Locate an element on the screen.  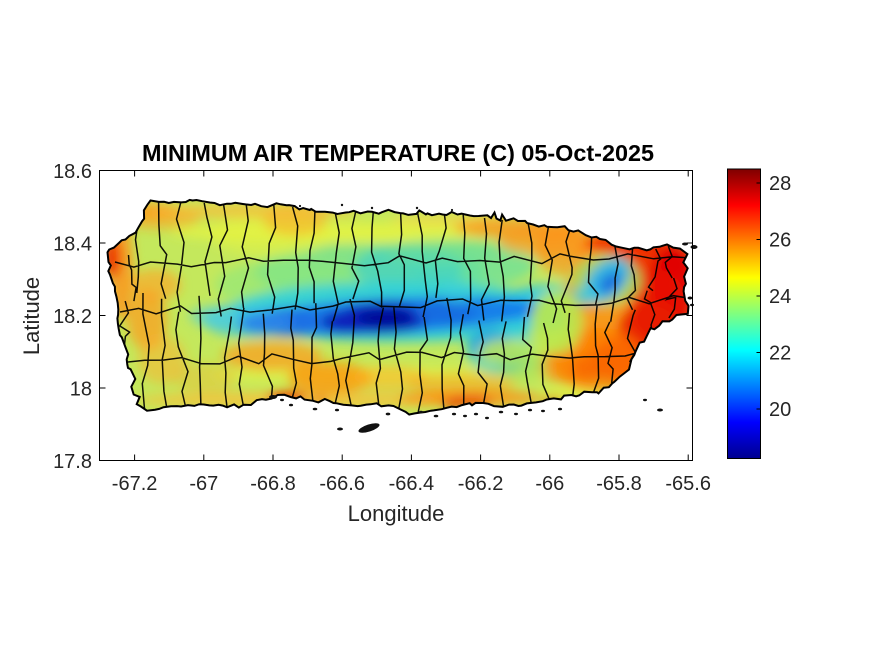
svg-text: 18 is located at coordinates (81, 390).